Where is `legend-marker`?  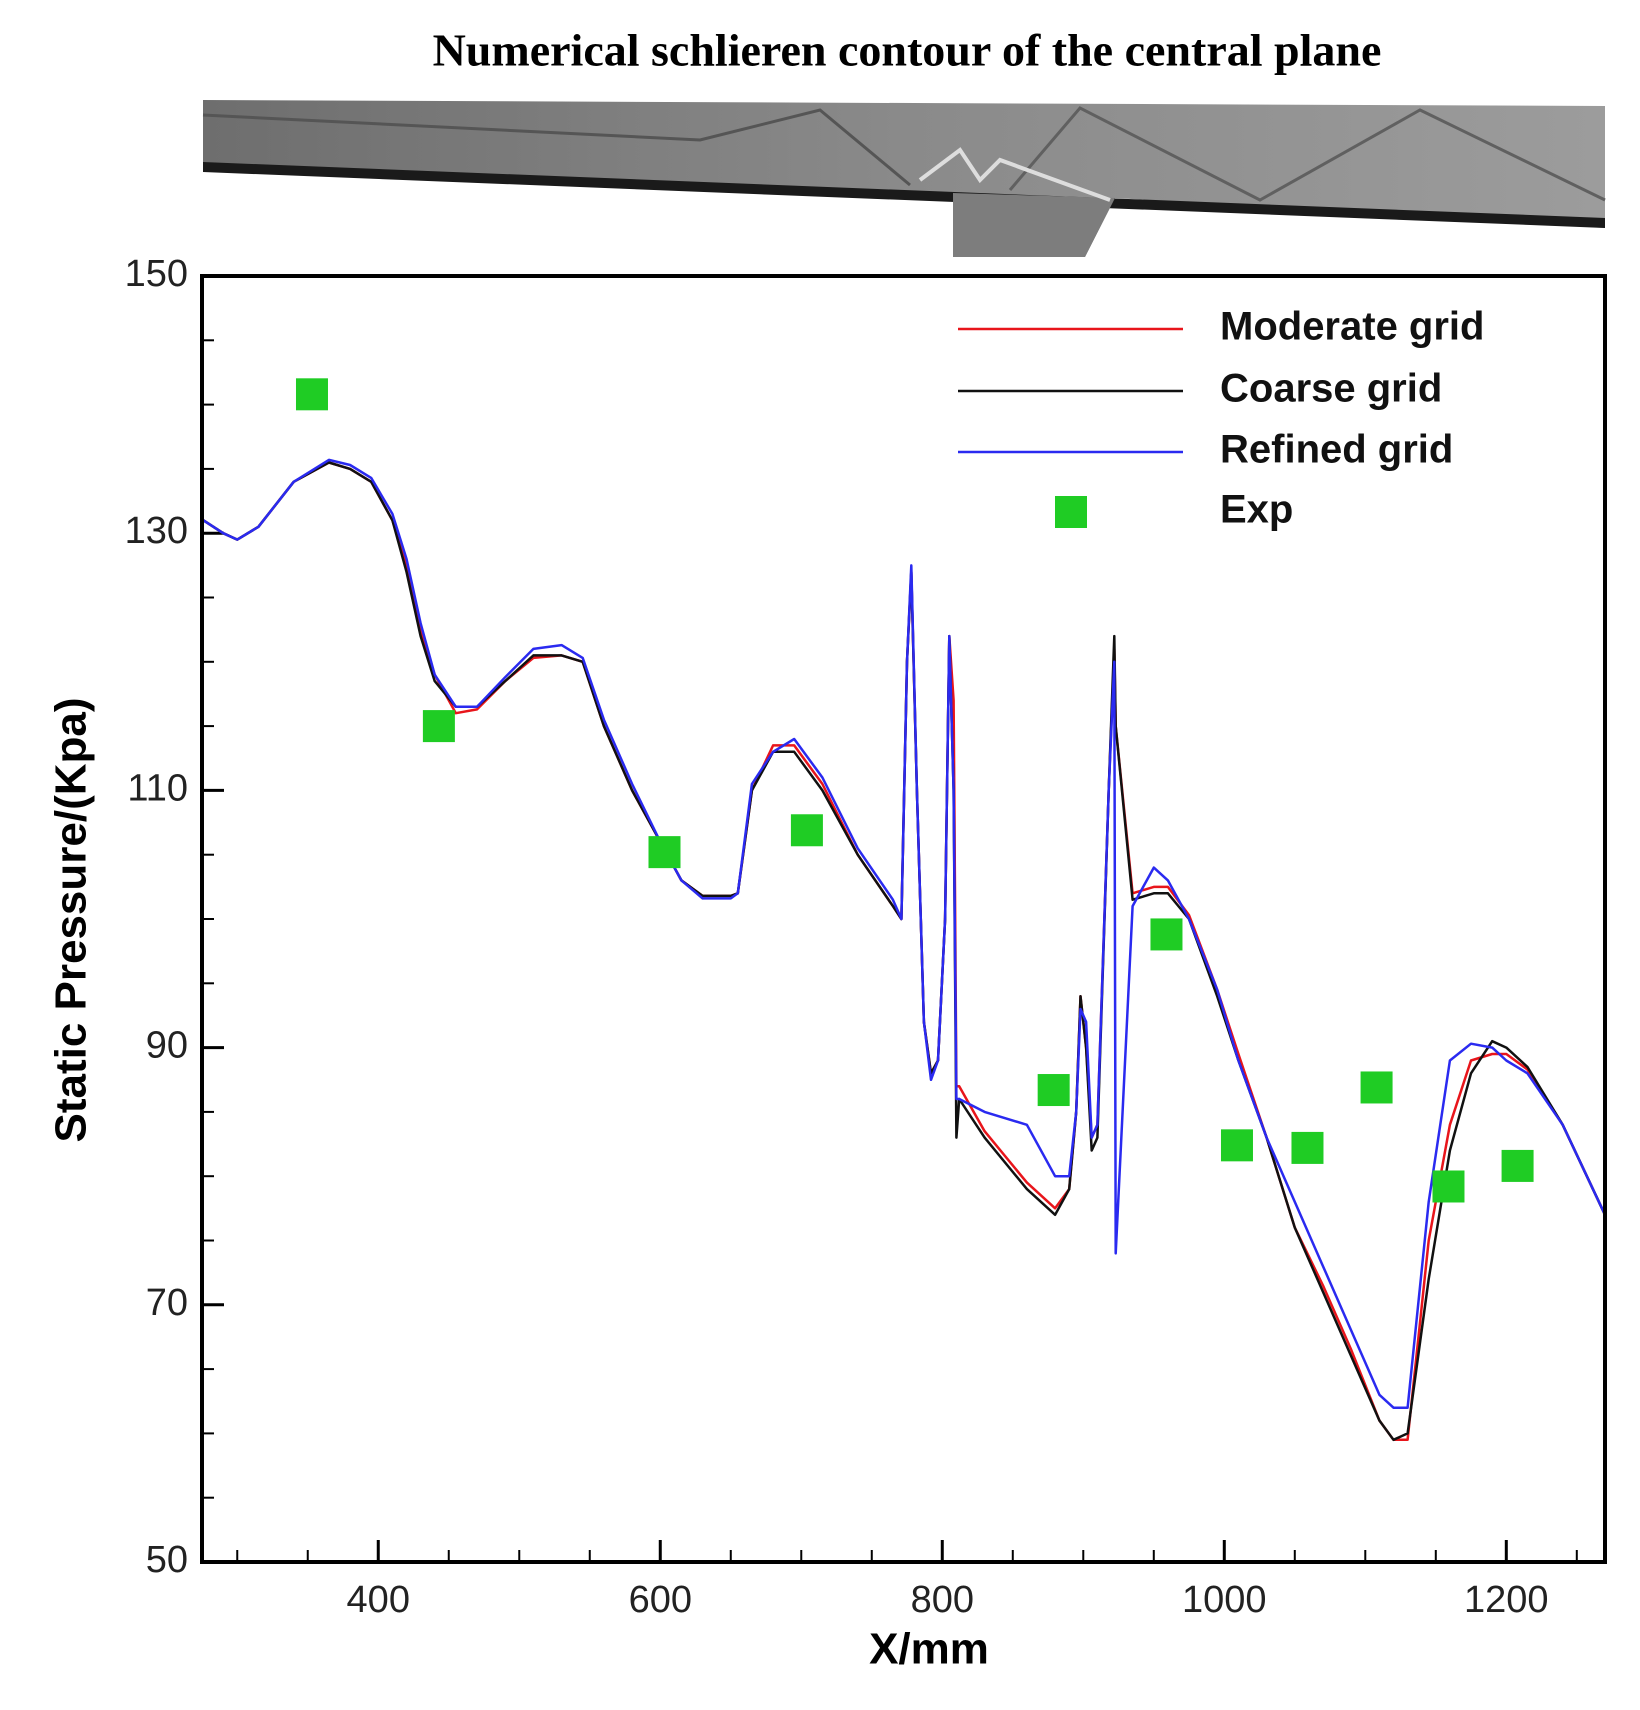 legend-marker is located at coordinates (1071, 512).